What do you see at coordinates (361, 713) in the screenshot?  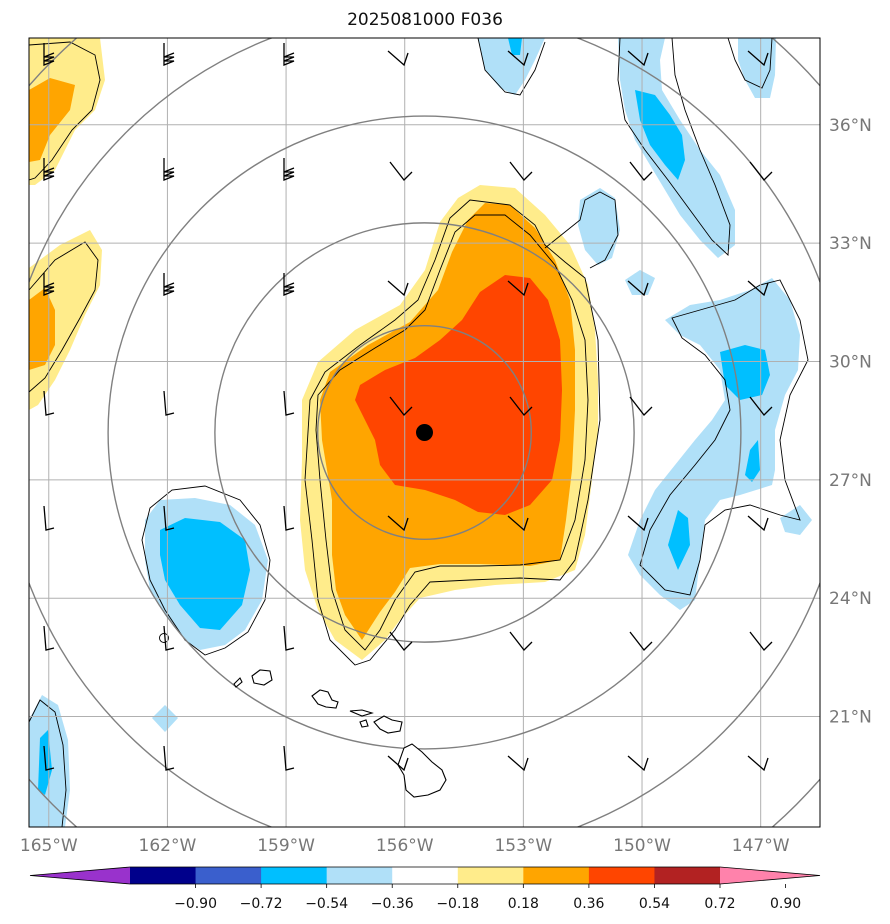 I see `coast-molokai` at bounding box center [361, 713].